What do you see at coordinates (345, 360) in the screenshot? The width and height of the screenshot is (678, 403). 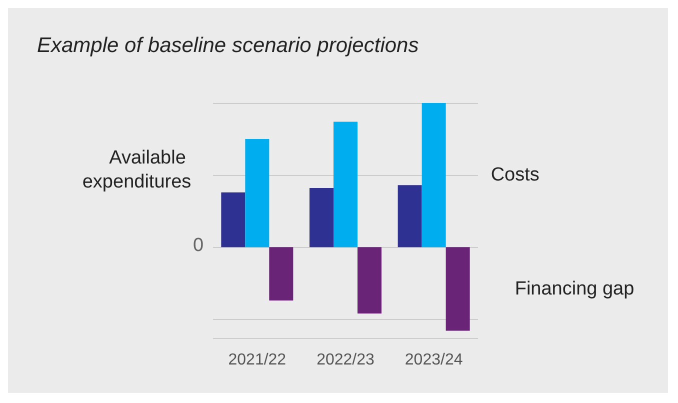 I see `x-tick-label: 2022/23` at bounding box center [345, 360].